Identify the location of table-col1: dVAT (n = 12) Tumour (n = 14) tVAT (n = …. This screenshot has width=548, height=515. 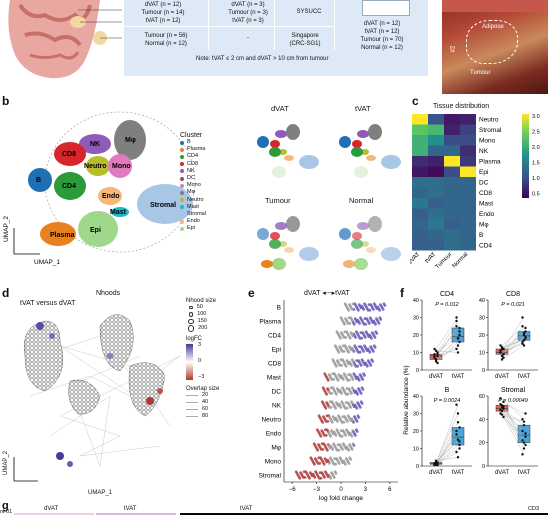
(163, 13).